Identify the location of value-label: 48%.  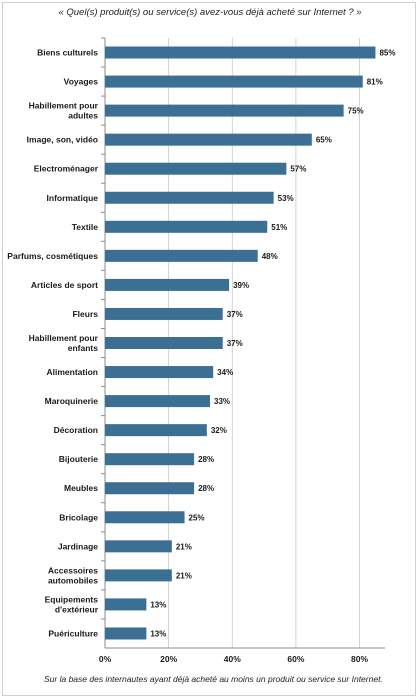
(270, 256).